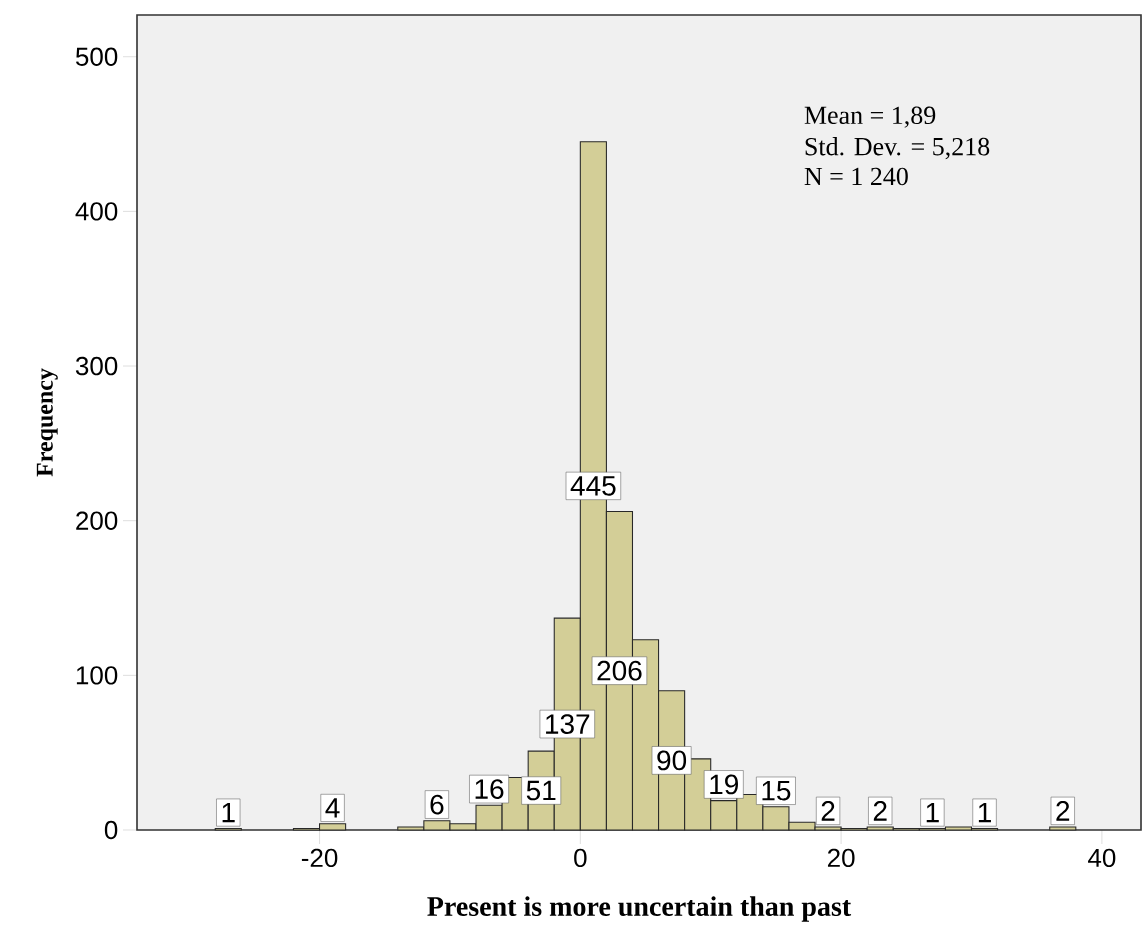 The height and width of the screenshot is (943, 1143). I want to click on y-tick-label: 400, so click(96, 211).